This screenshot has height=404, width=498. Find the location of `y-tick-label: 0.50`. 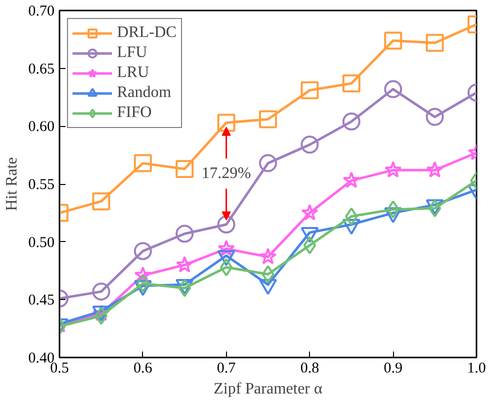

y-tick-label: 0.50 is located at coordinates (41, 242).